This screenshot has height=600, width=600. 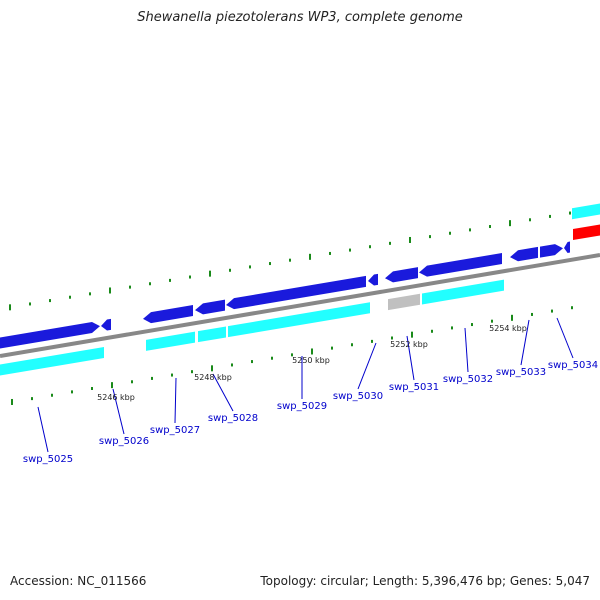 I want to click on gene-label-swp_5026: swp_5026, so click(x=124, y=441).